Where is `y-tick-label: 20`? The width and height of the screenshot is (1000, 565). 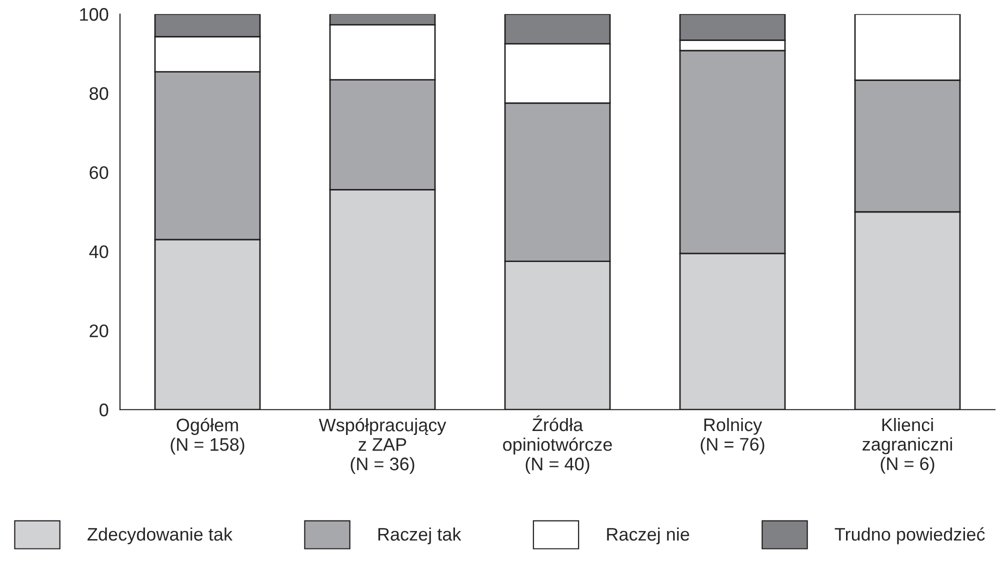 y-tick-label: 20 is located at coordinates (99, 331).